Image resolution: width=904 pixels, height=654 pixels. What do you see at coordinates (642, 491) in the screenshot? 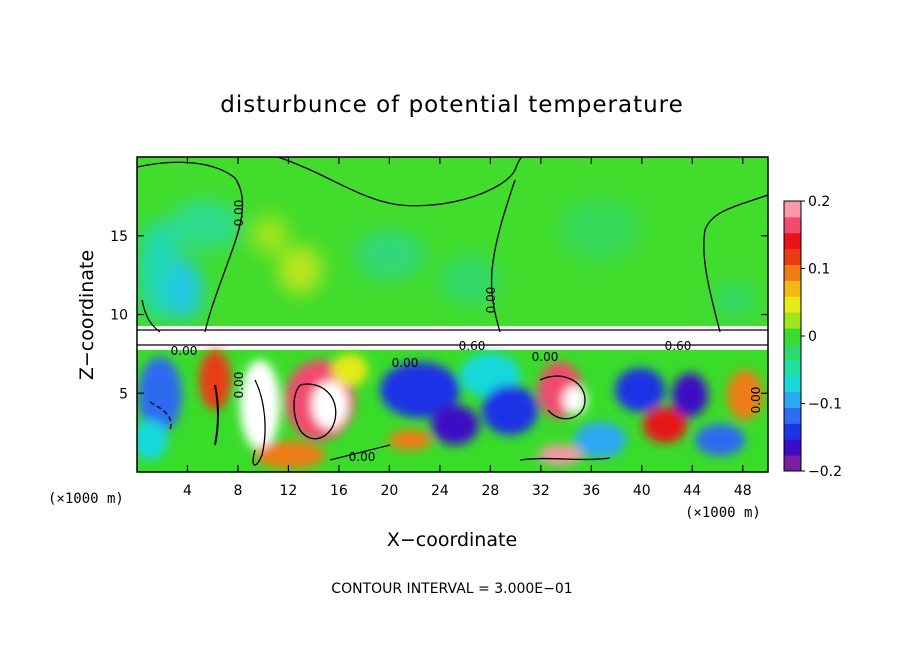
I see `x-tick-label: 40` at bounding box center [642, 491].